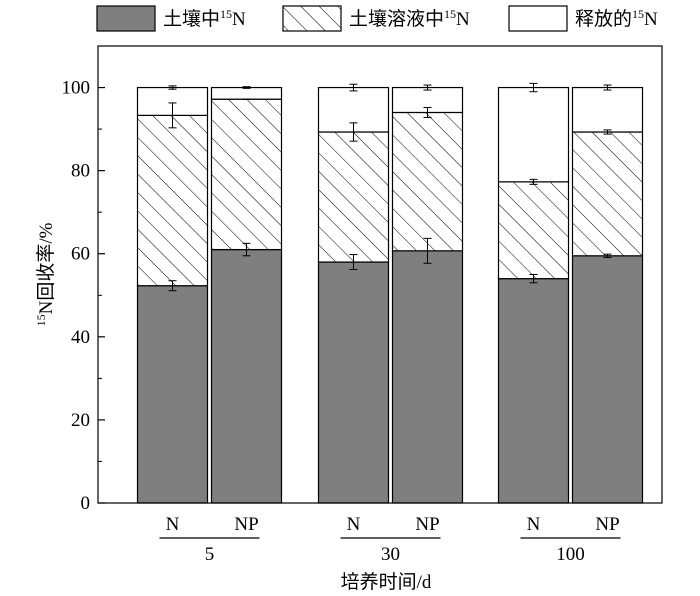  I want to click on legend-label: 释放的15N, so click(616, 18).